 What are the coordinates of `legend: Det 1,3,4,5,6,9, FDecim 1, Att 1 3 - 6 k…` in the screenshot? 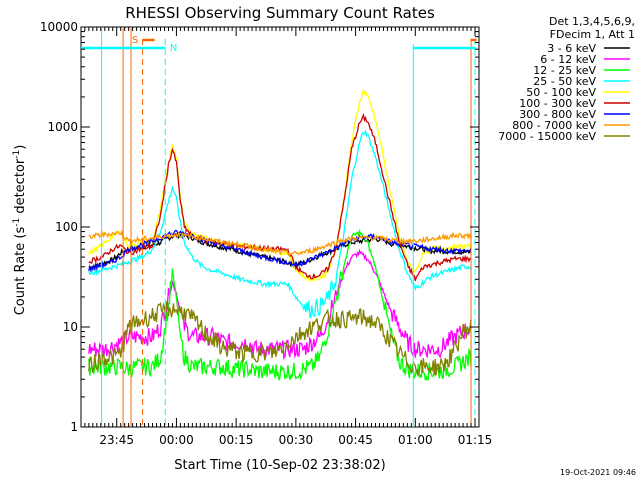 It's located at (566, 79).